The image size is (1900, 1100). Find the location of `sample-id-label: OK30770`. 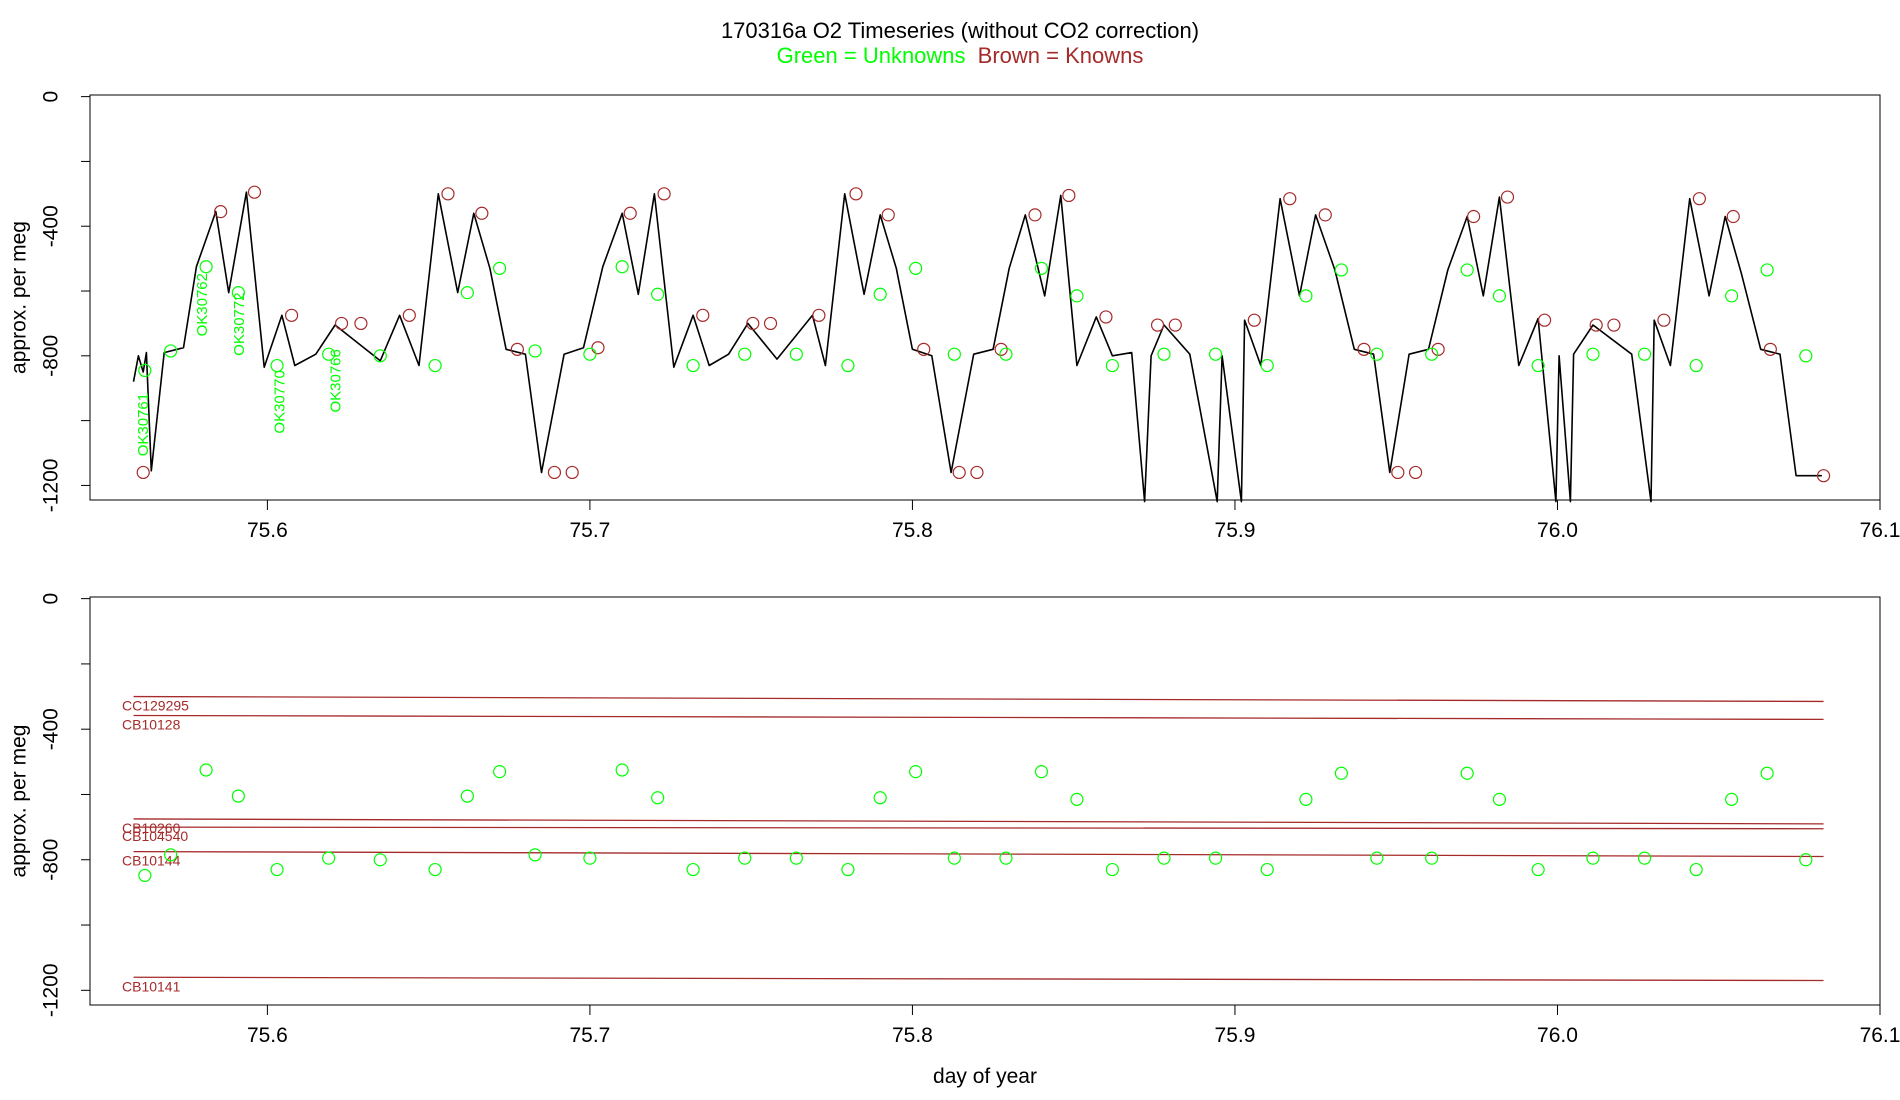

sample-id-label: OK30770 is located at coordinates (279, 401).